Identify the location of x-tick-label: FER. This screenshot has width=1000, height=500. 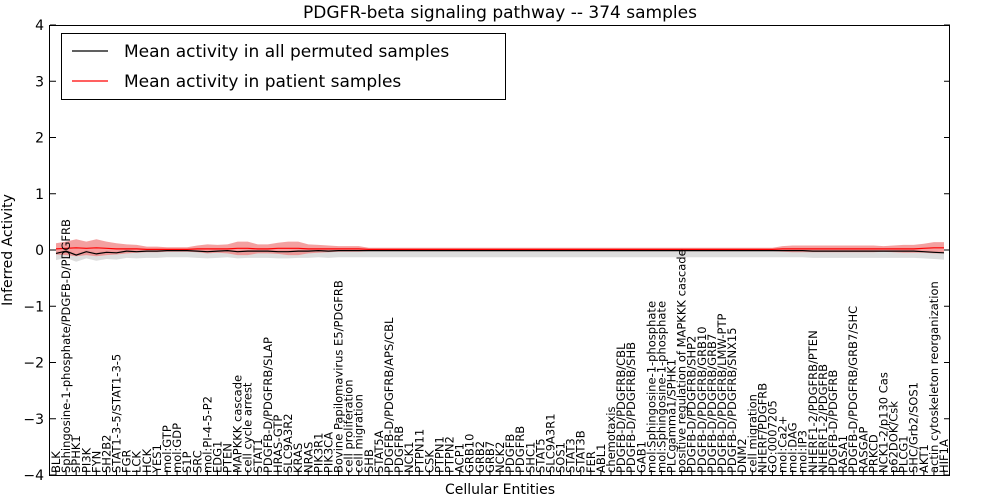
(591, 462).